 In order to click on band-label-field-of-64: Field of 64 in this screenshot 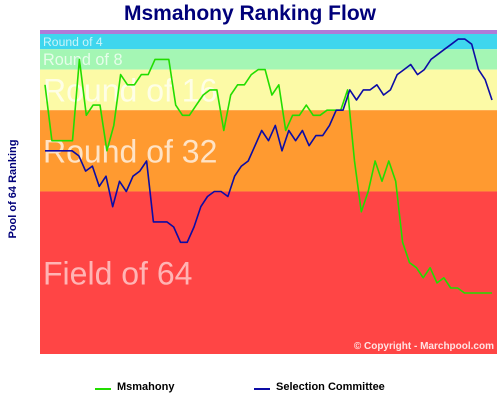, I will do `click(117, 273)`.